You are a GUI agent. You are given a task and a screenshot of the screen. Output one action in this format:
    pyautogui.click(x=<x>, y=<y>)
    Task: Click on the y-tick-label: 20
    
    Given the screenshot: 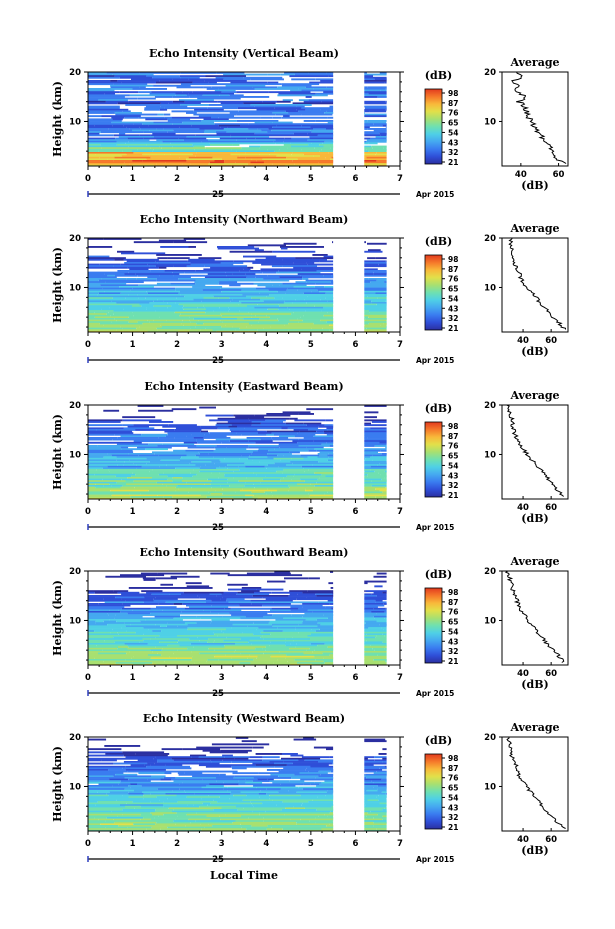 What is the action you would take?
    pyautogui.click(x=75, y=239)
    